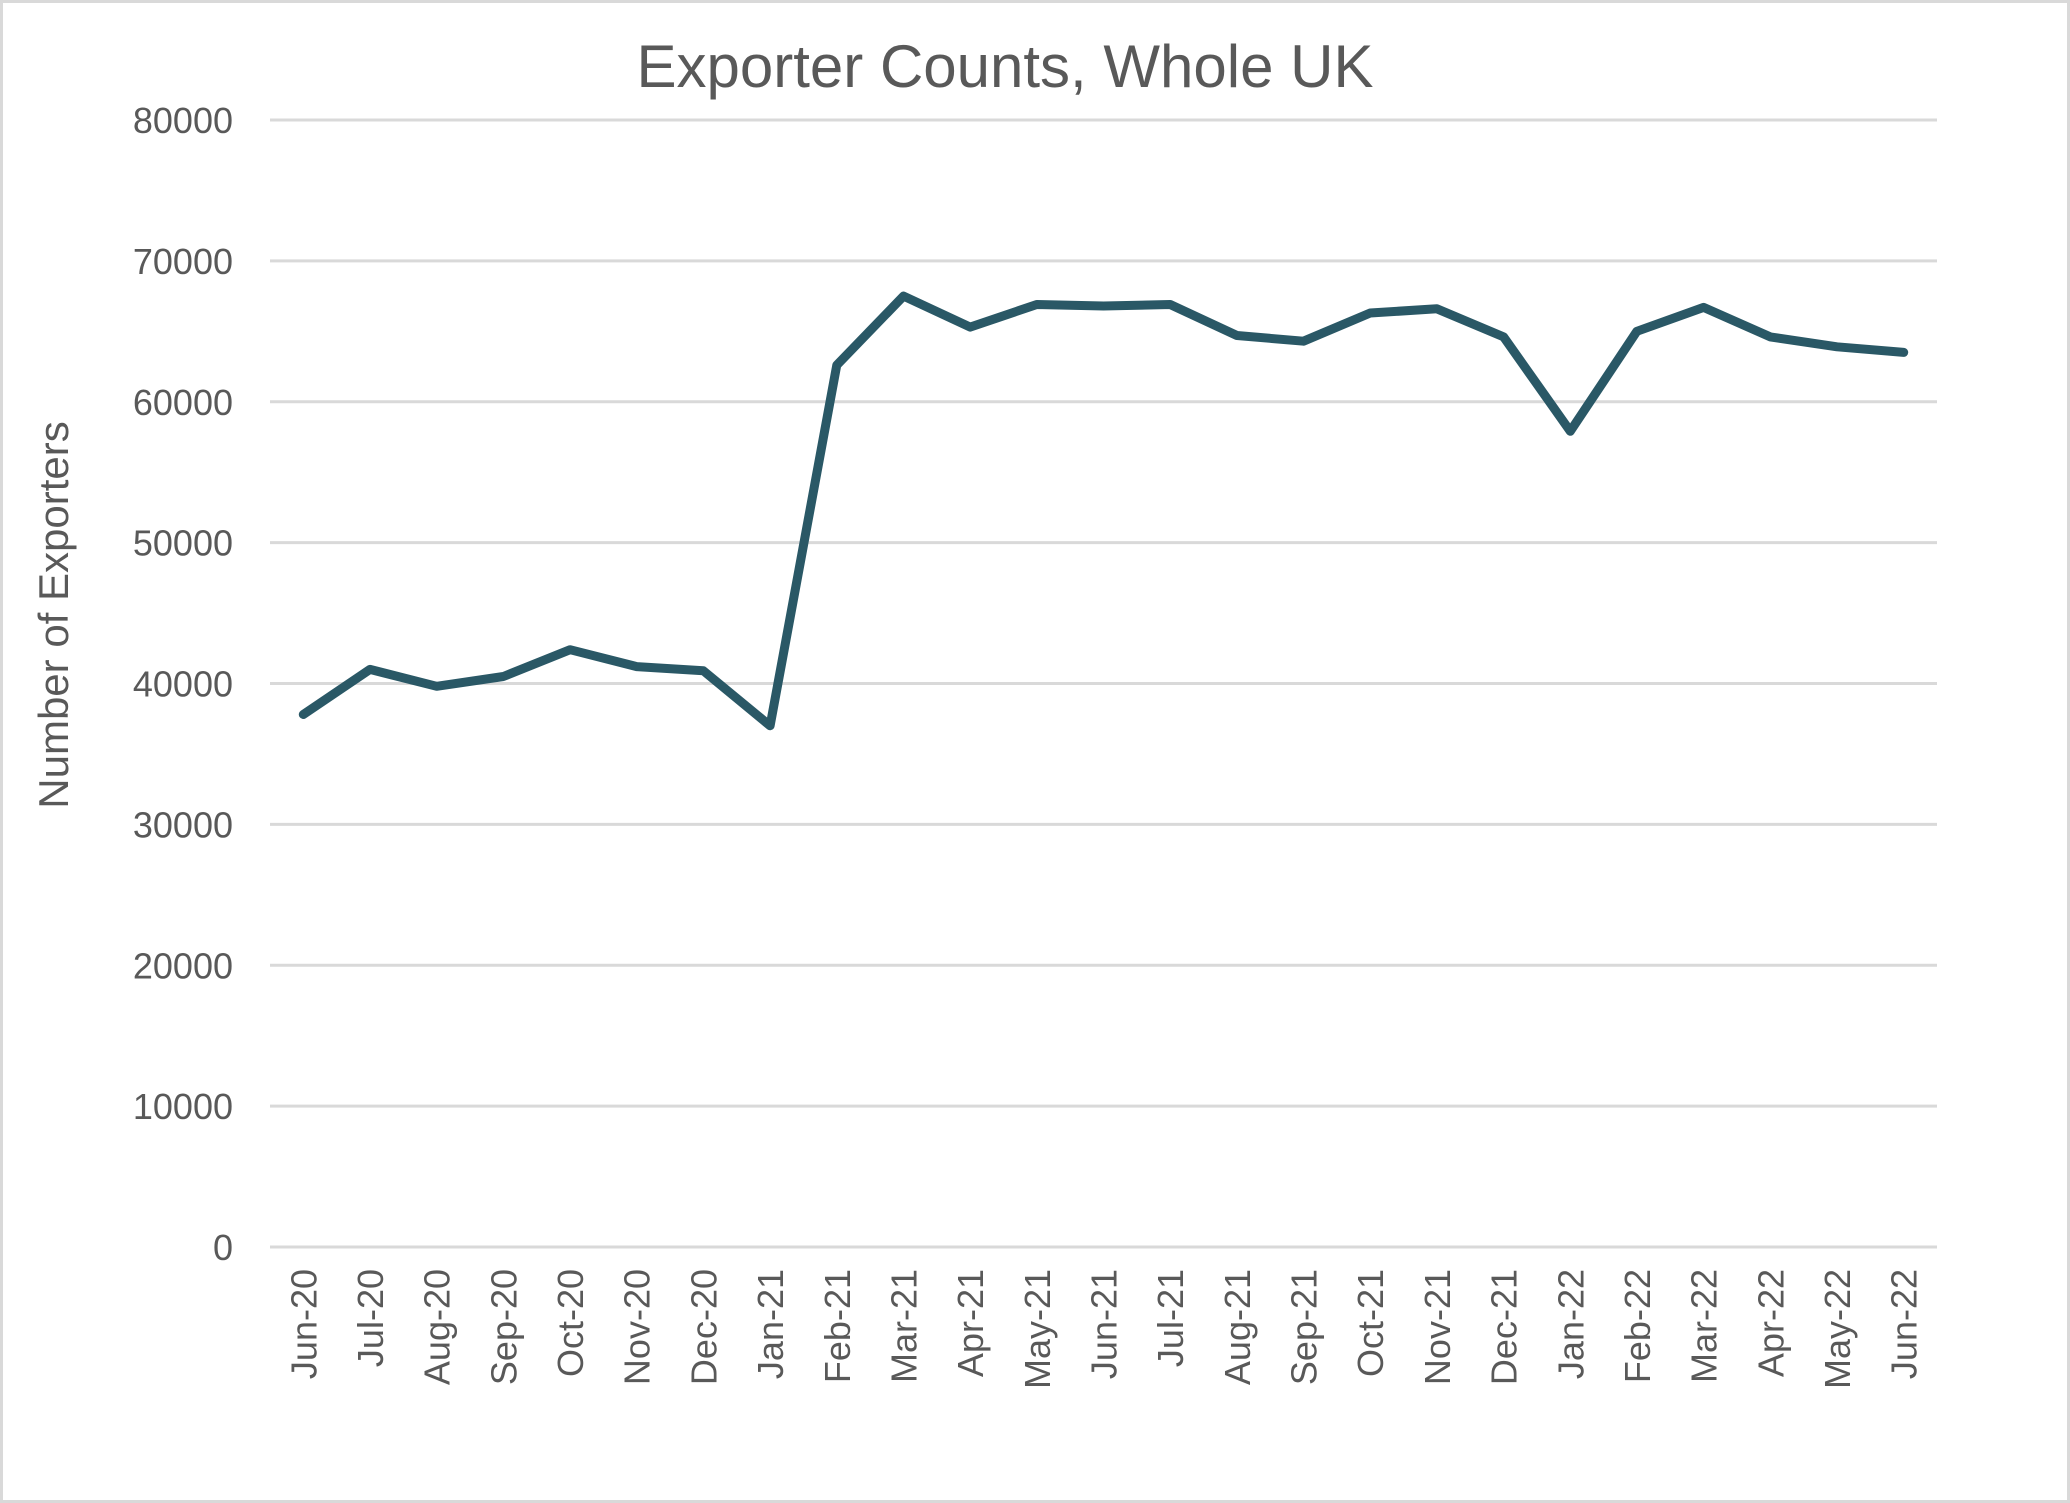 This screenshot has height=1503, width=2070. I want to click on x-tick-label: Mar-21, so click(903, 1326).